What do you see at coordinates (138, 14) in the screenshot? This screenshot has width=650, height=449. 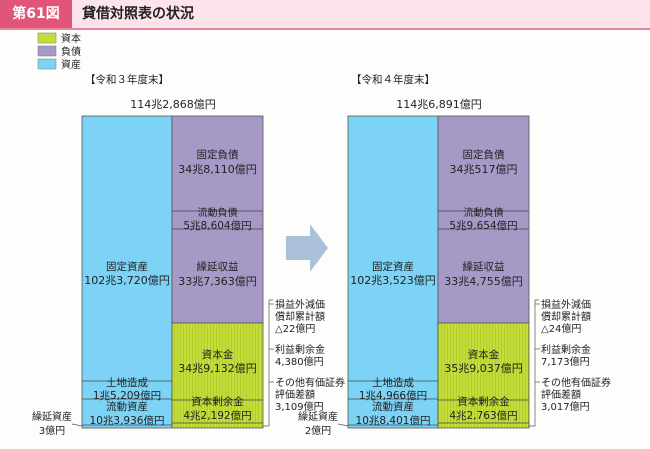 I see `figure-title: 貸借対照表の状況` at bounding box center [138, 14].